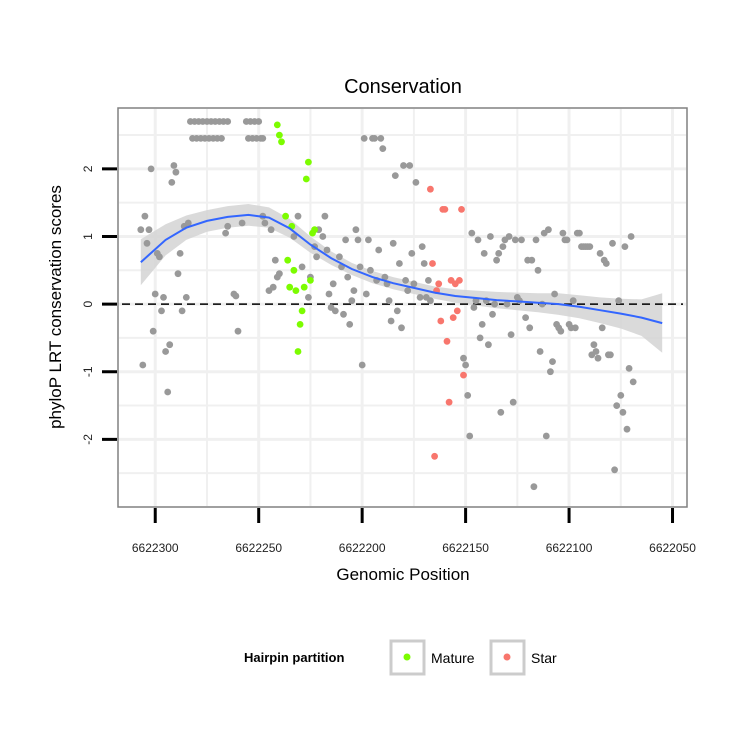 Image resolution: width=750 pixels, height=750 pixels. I want to click on x-axis-title: Genomic Position, so click(402, 574).